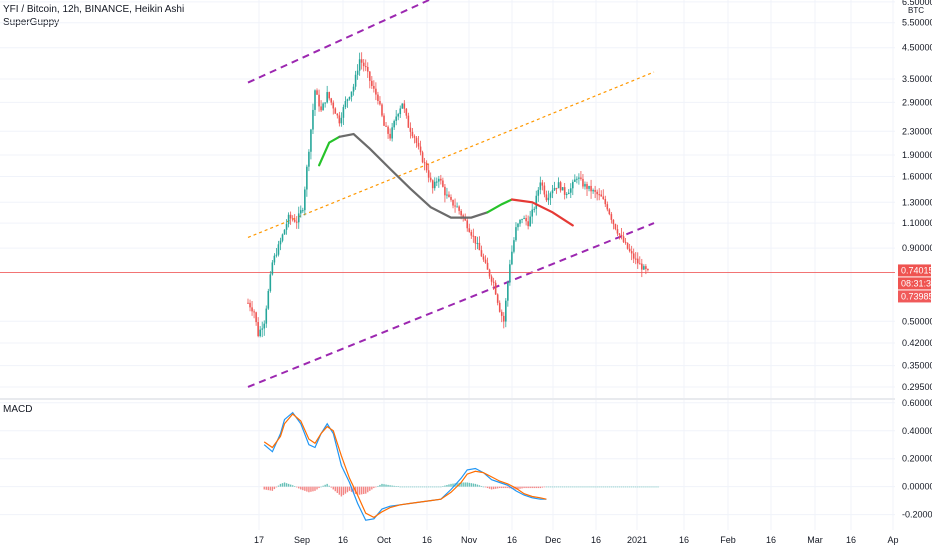  Describe the element at coordinates (917, 79) in the screenshot. I see `price-axis-label: 3.50000` at that location.